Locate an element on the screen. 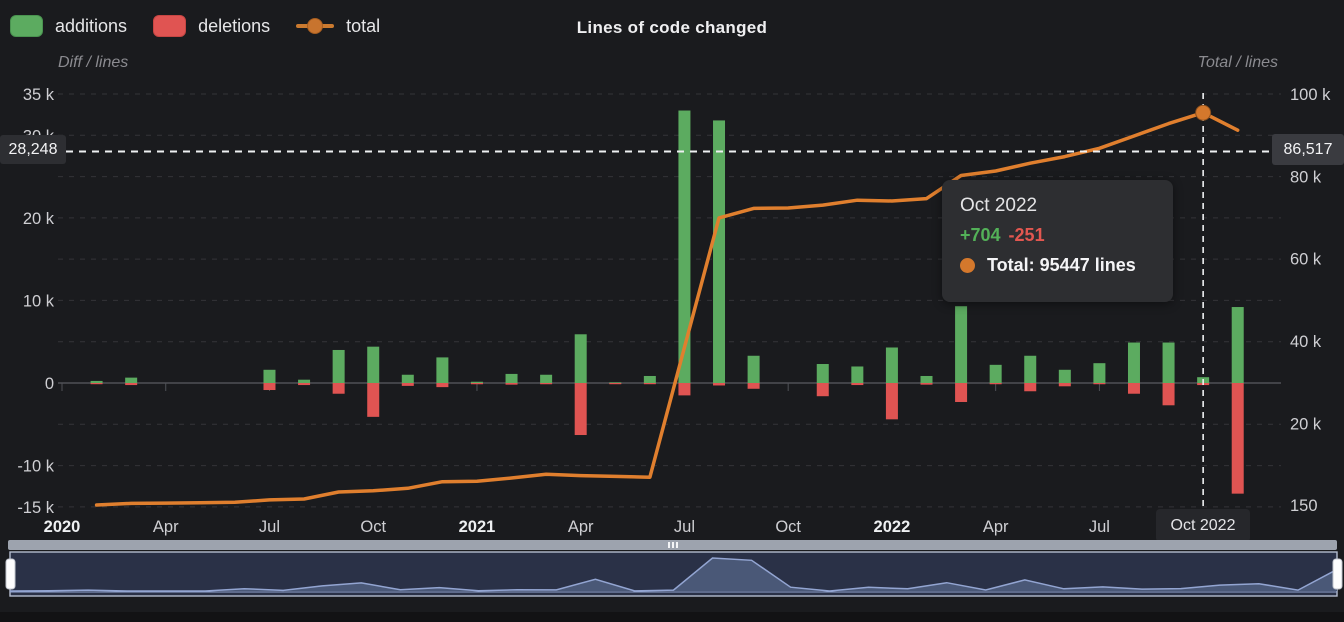 This screenshot has height=622, width=1344. left-axis-tick-label: 0 is located at coordinates (49, 384).